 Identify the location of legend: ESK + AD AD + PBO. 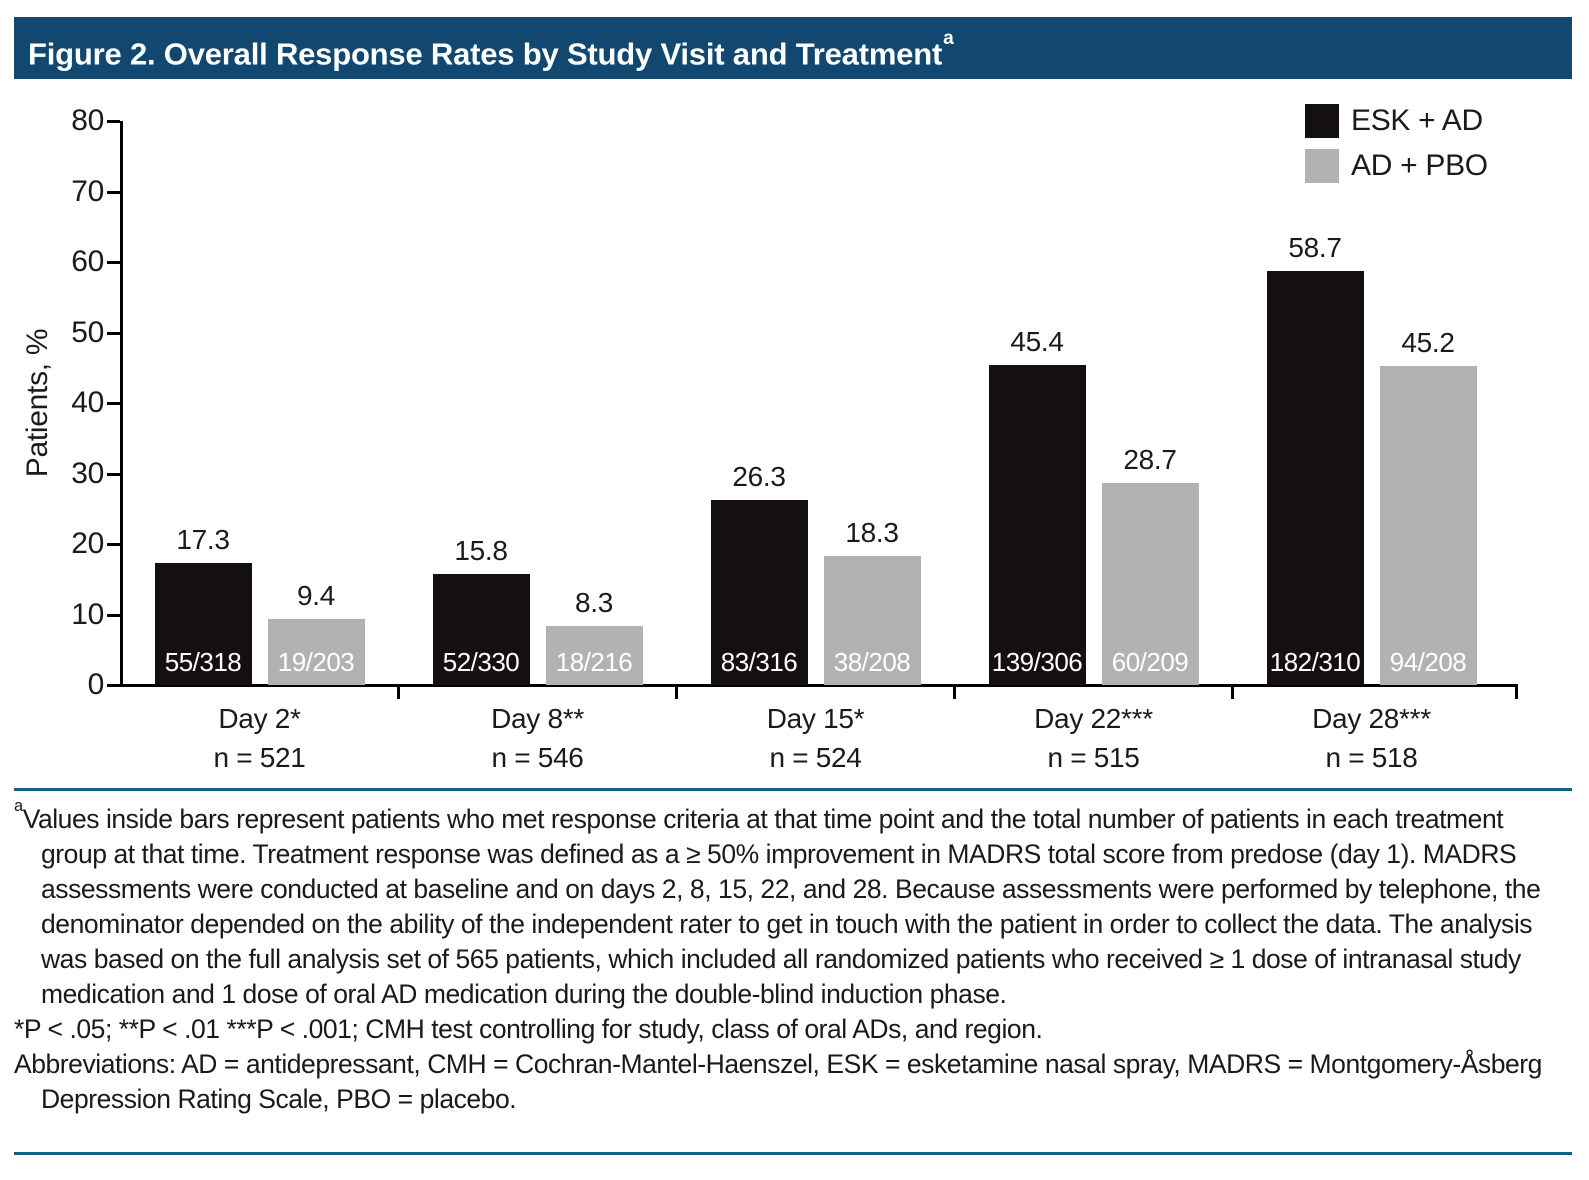
(1396, 149).